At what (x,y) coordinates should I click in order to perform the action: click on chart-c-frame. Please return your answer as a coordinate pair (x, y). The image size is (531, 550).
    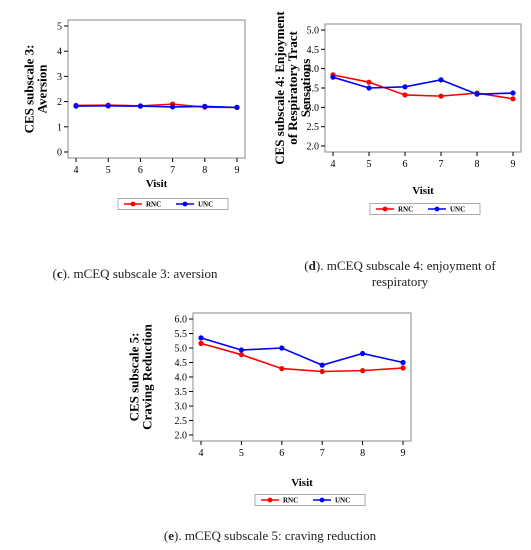
    Looking at the image, I should click on (156, 89).